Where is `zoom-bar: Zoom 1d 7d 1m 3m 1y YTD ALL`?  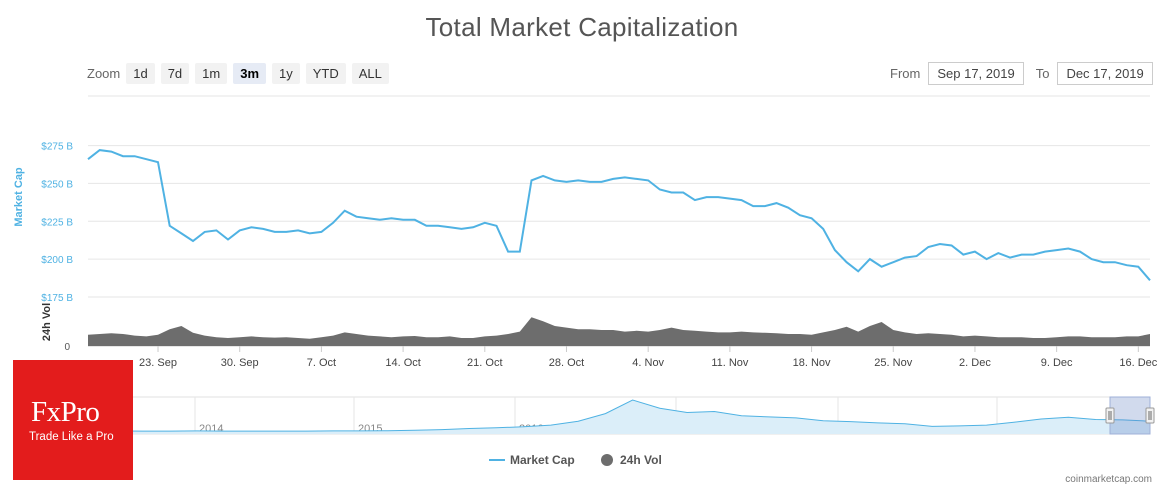
zoom-bar: Zoom 1d 7d 1m 3m 1y YTD ALL is located at coordinates (241, 73).